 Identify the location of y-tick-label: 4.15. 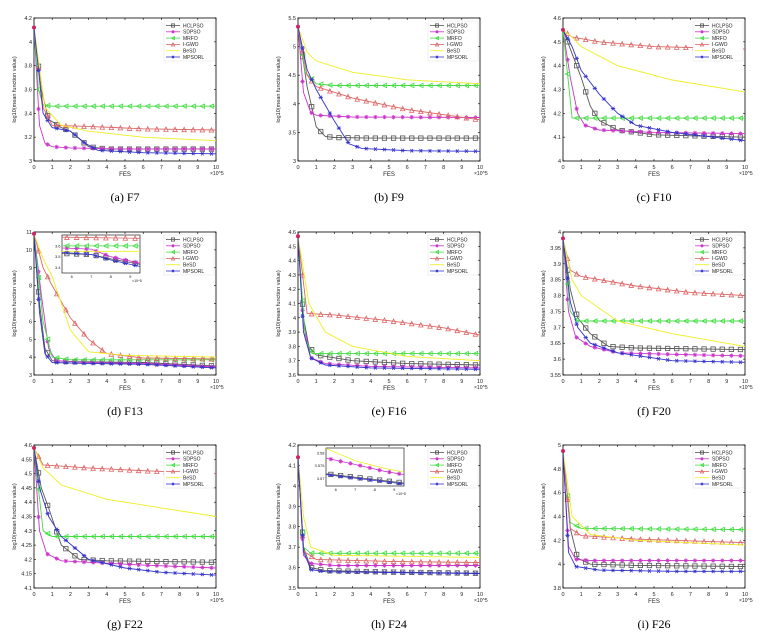
(26, 575).